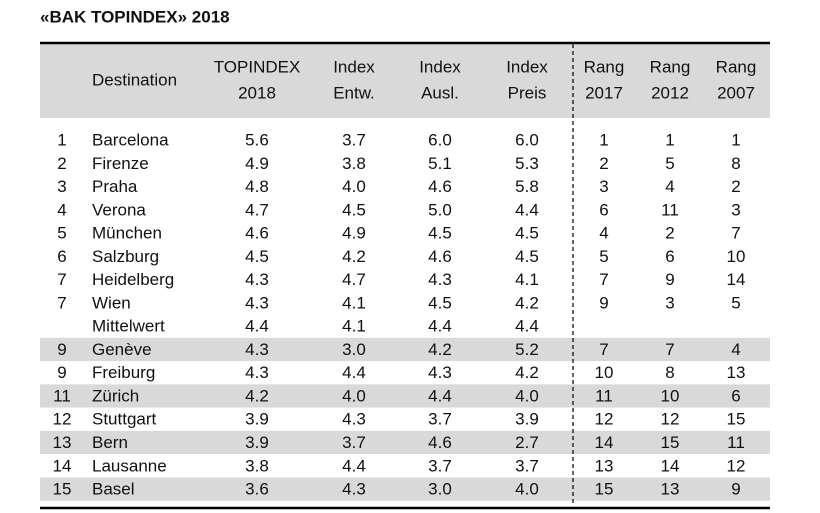 The image size is (820, 513). Describe the element at coordinates (527, 442) in the screenshot. I see `value-cell: 2.7` at that location.